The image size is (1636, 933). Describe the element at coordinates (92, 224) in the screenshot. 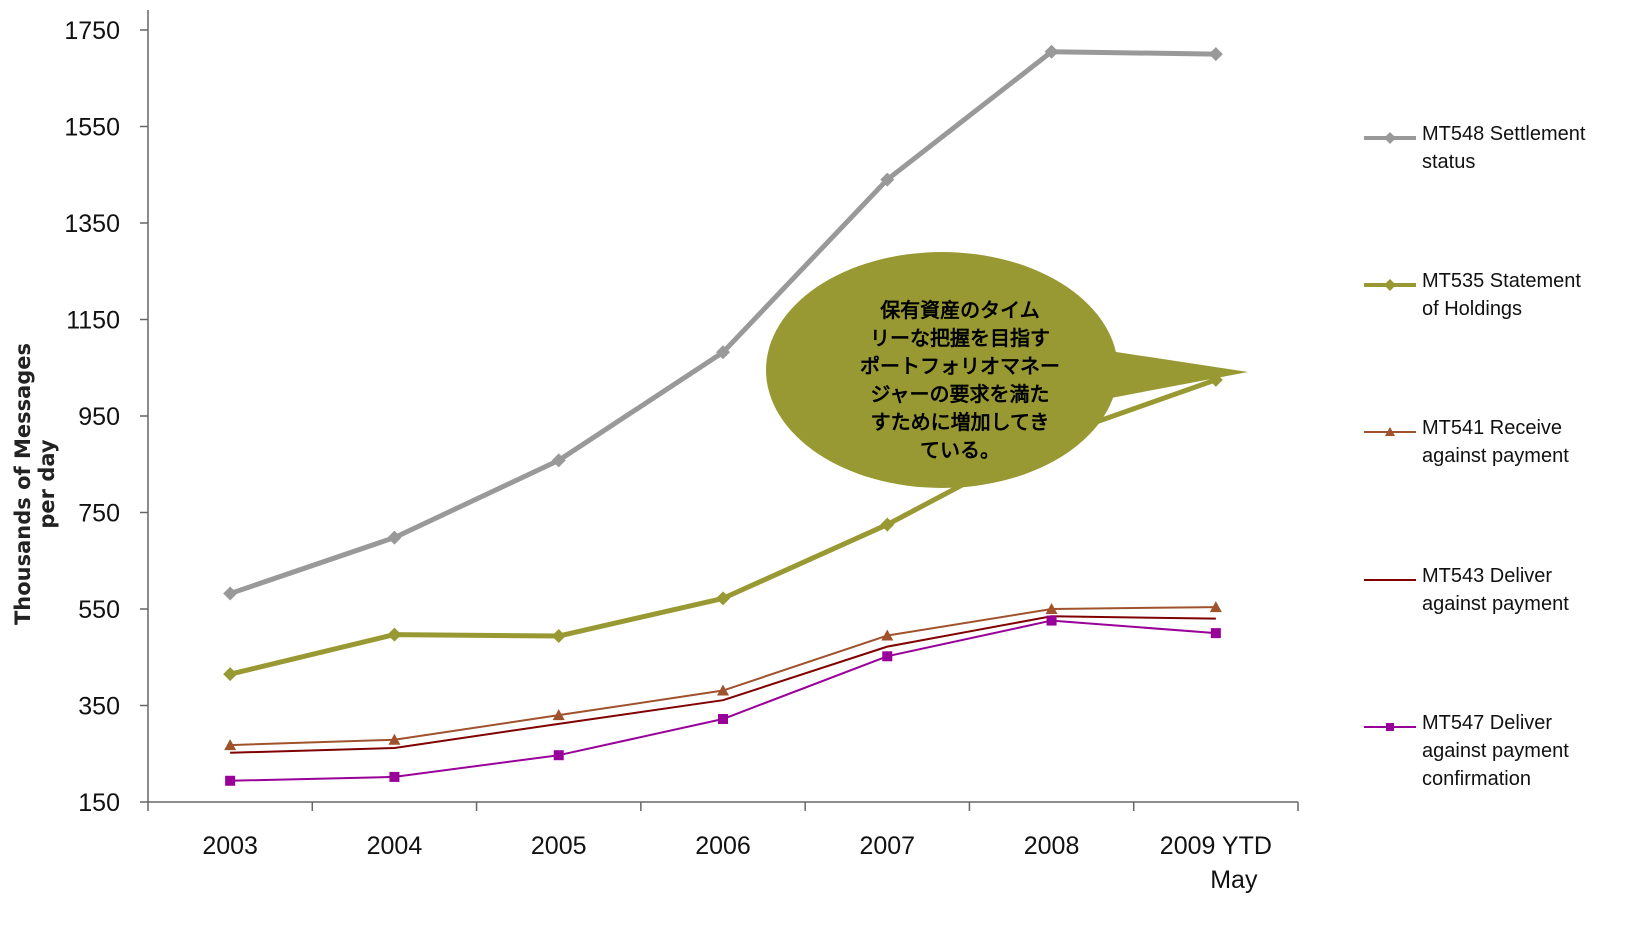

I see `y-tick-label: 1350` at that location.